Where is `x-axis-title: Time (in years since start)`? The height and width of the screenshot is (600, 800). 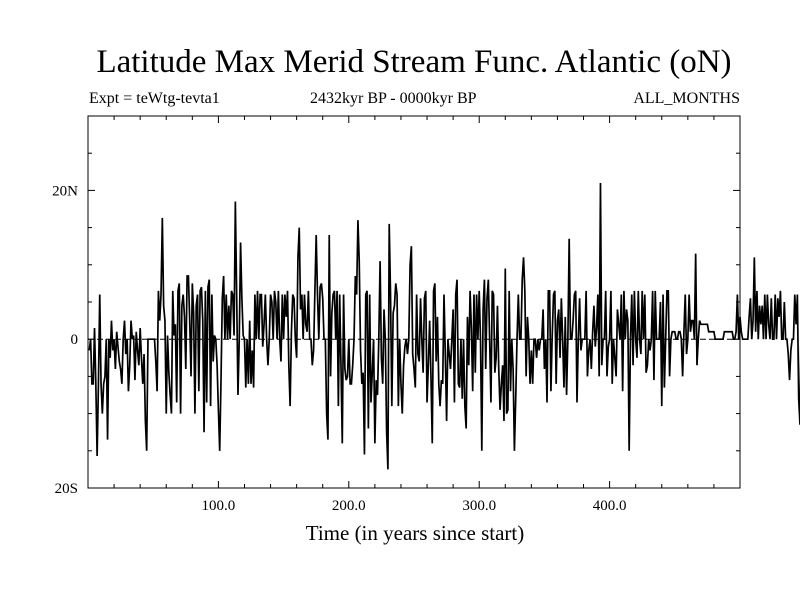
x-axis-title: Time (in years since start) is located at coordinates (415, 533).